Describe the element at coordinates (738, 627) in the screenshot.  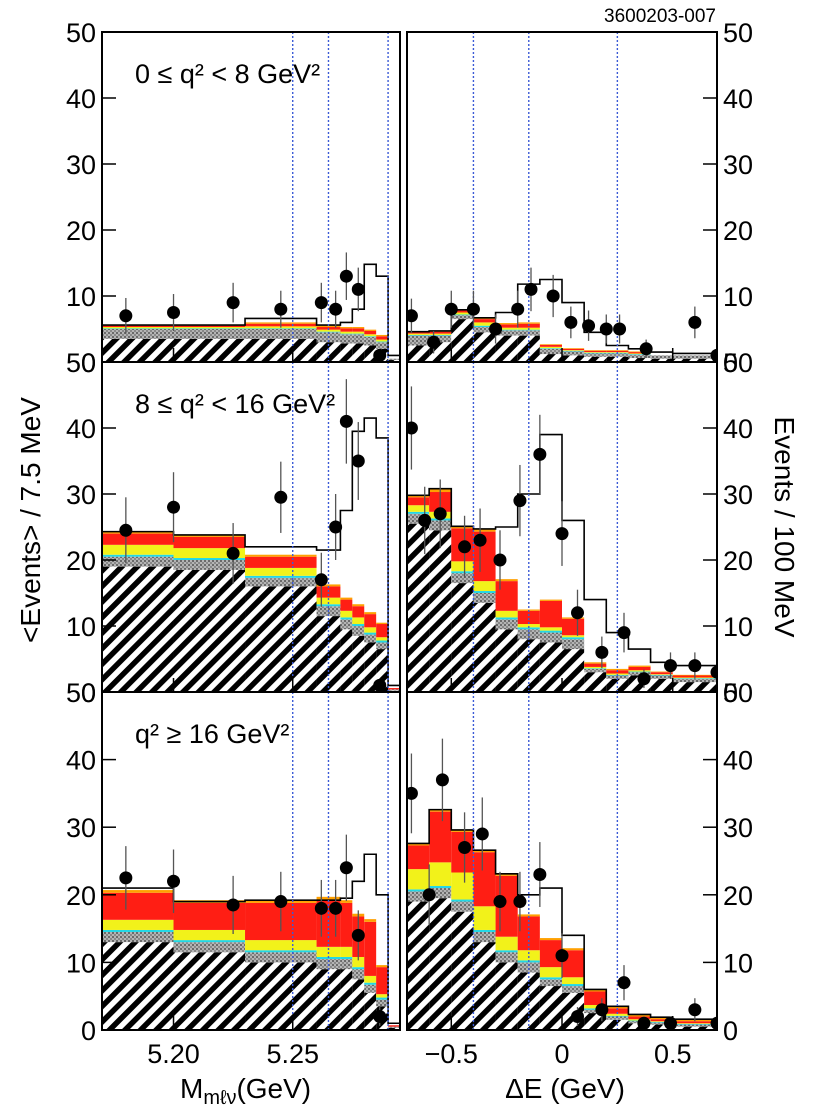
I see `y-tick-label: 10` at that location.